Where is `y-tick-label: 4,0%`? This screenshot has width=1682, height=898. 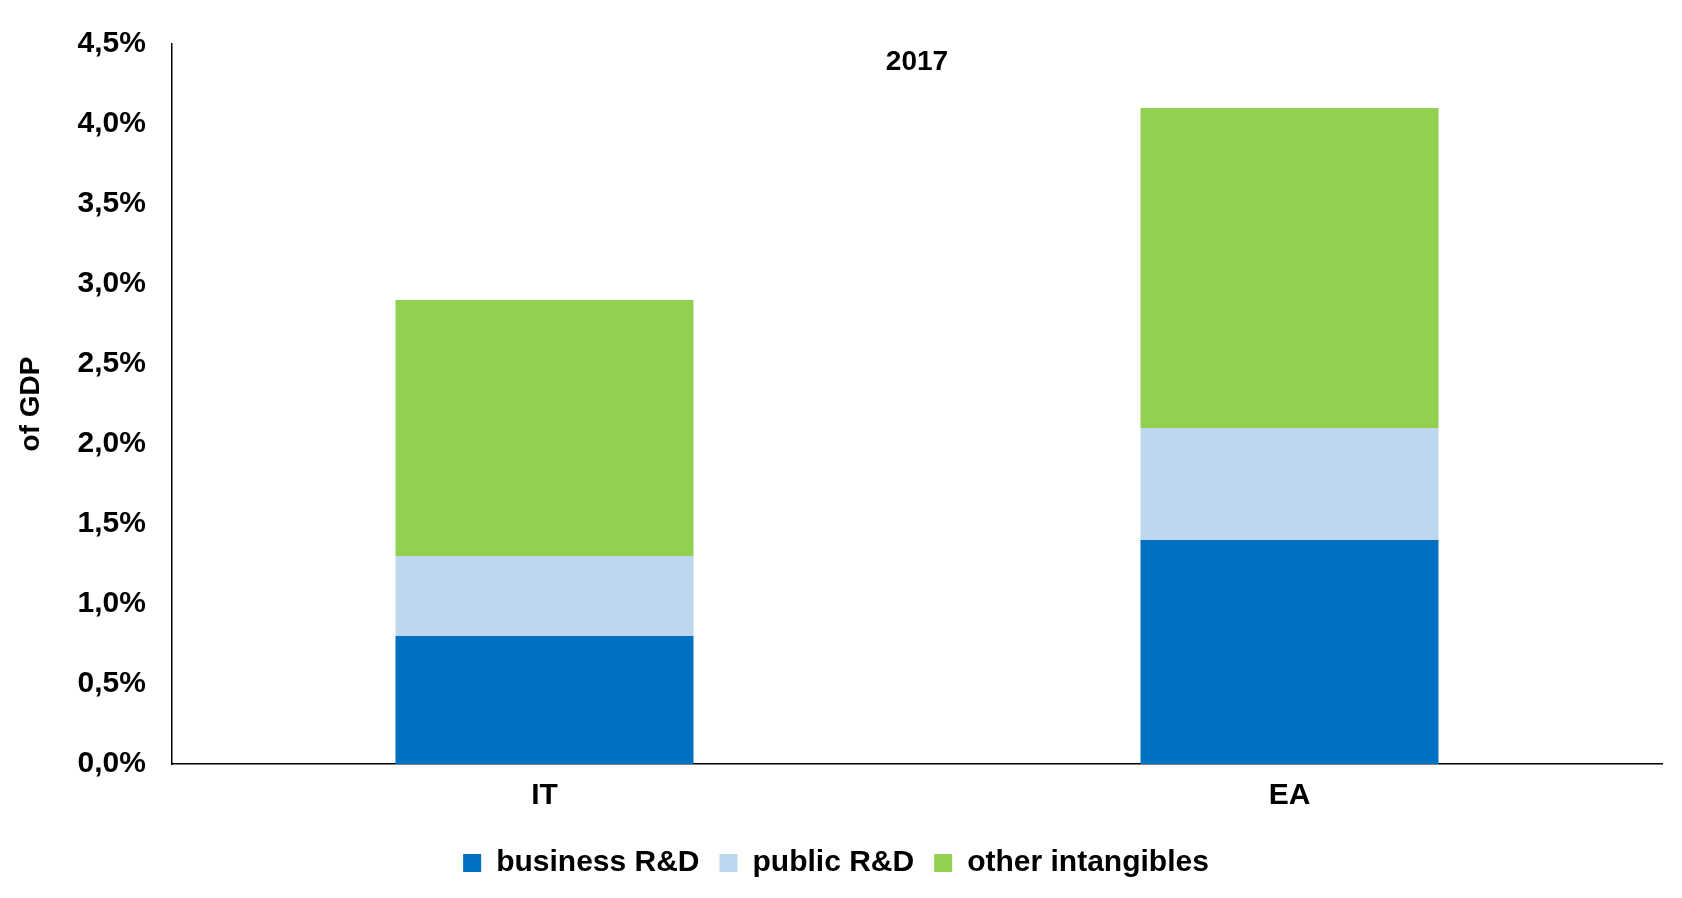
y-tick-label: 4,0% is located at coordinates (111, 122).